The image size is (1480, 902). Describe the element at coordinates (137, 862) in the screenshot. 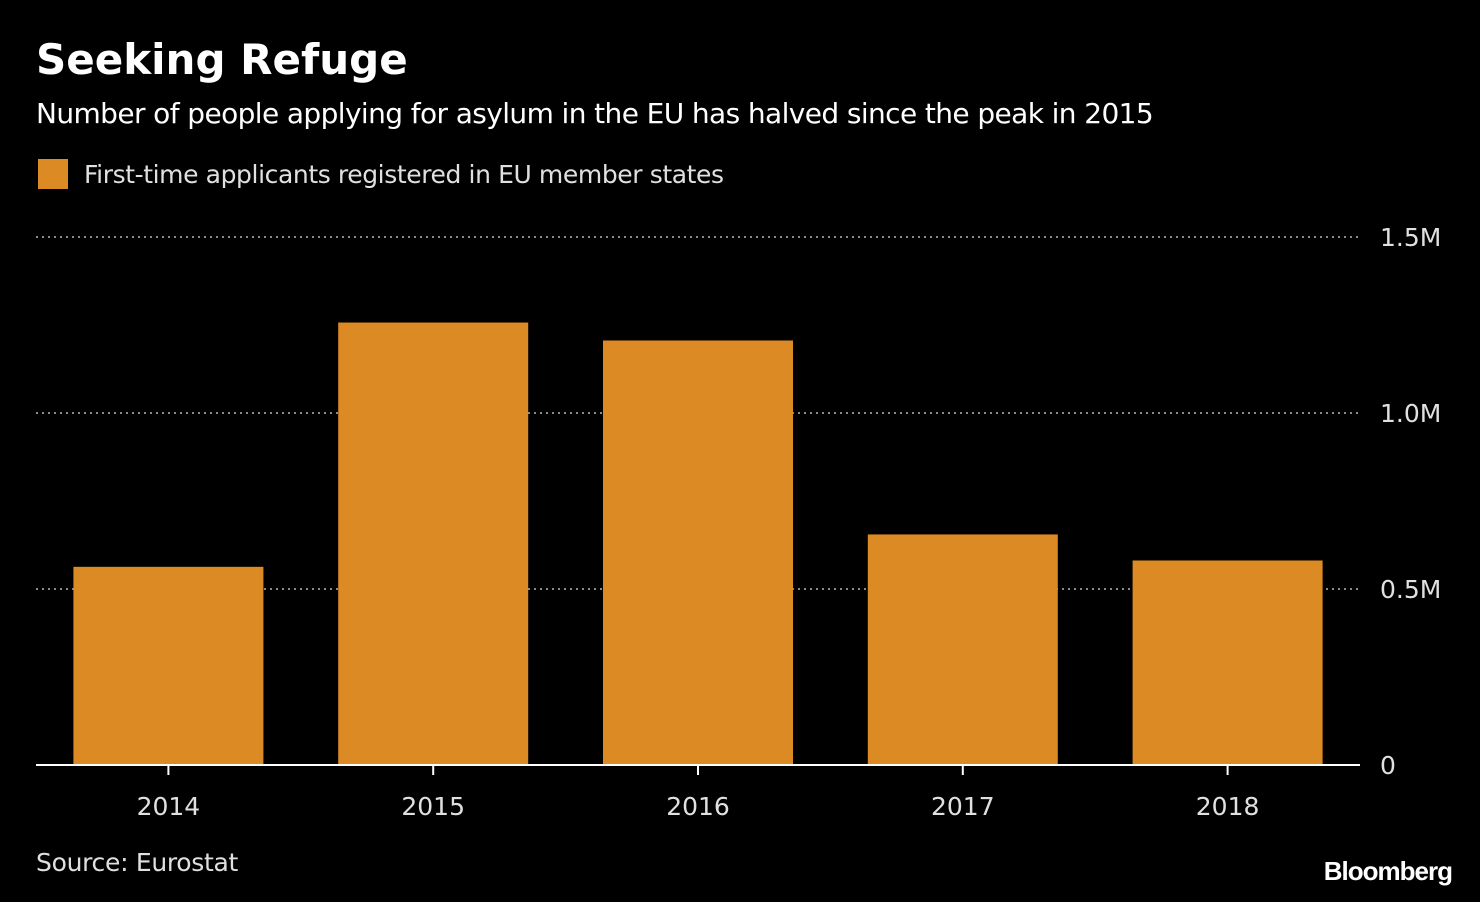

I see `source-note: Source: Eurostat` at that location.